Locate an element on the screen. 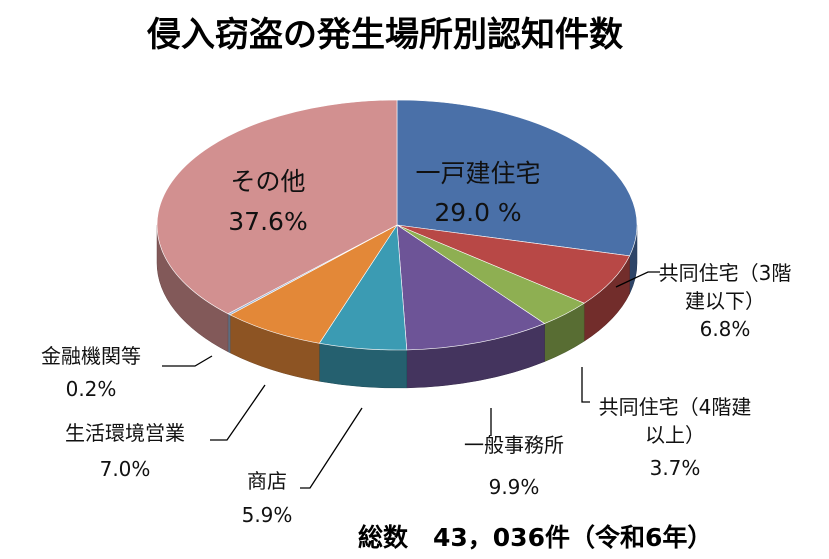 Image resolution: width=829 pixels, height=559 pixels. value-label-1: 6.8% is located at coordinates (725, 329).